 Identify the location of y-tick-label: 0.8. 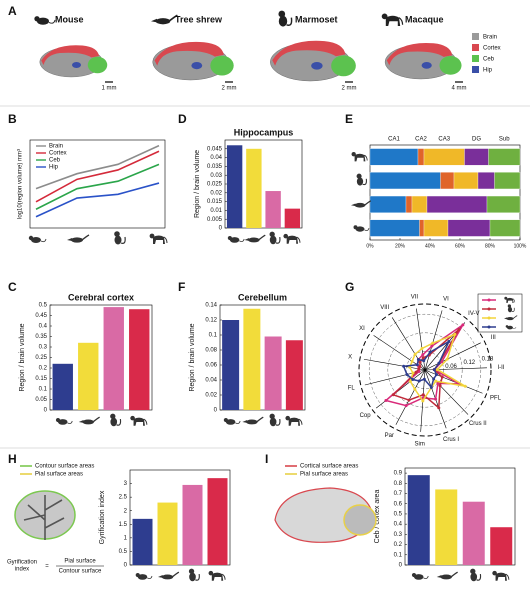
(398, 484).